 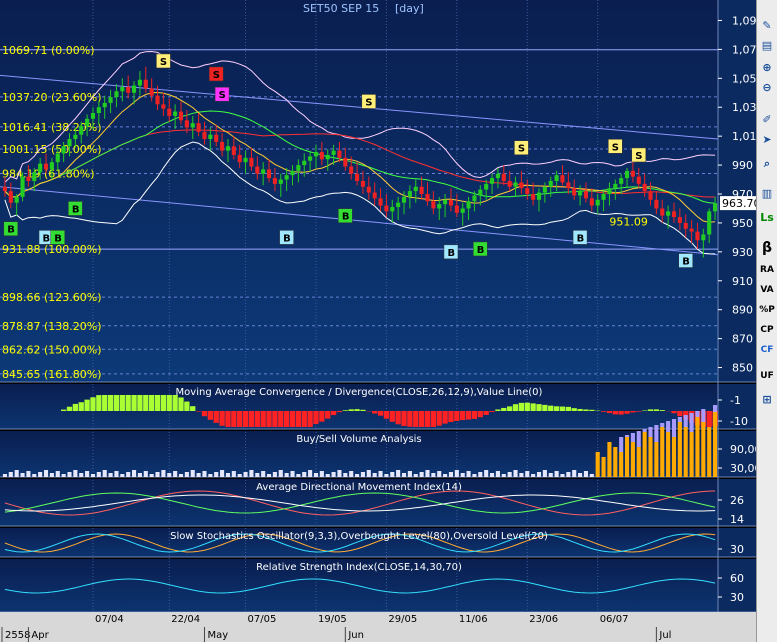 I want to click on time-axis-bg, so click(x=378, y=627).